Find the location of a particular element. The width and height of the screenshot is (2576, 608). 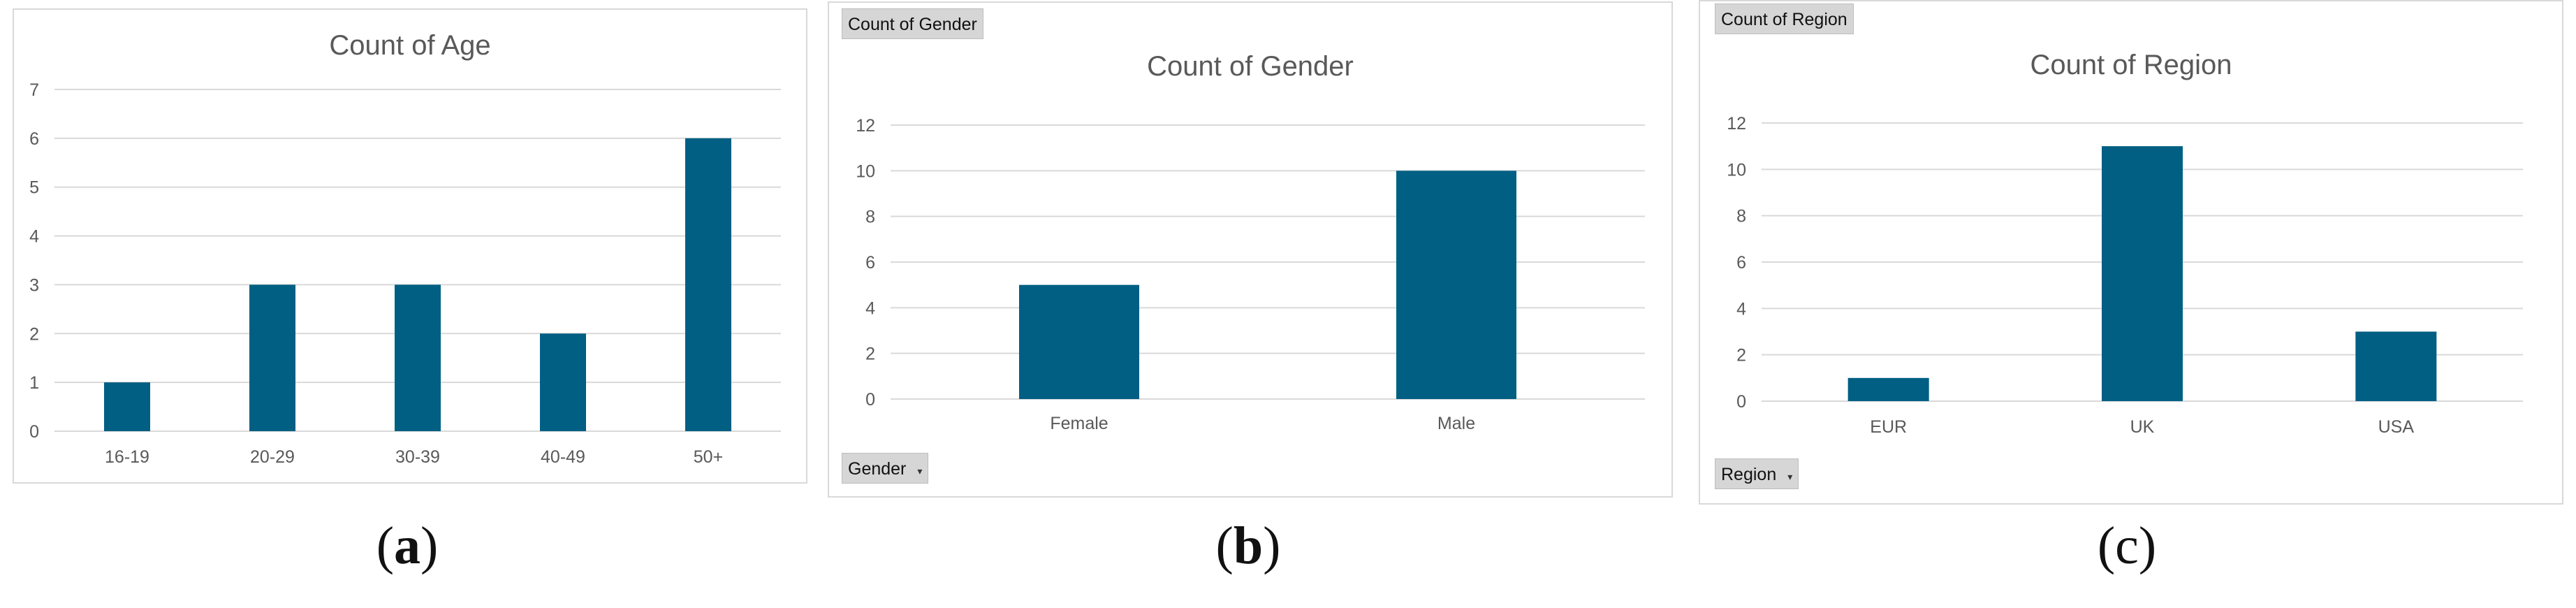

axis-field-button-gender: Gender ▾ is located at coordinates (885, 469).